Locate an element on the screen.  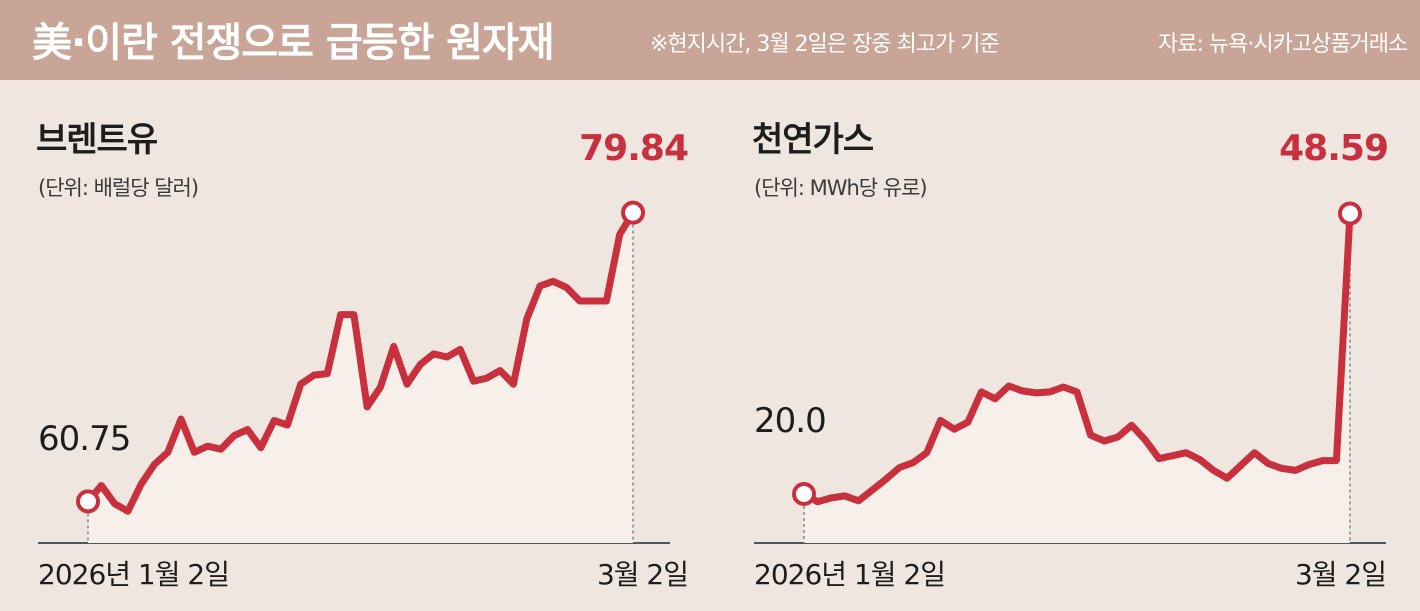
chart-unit: (단위: 배럴당 달러) is located at coordinates (118, 188).